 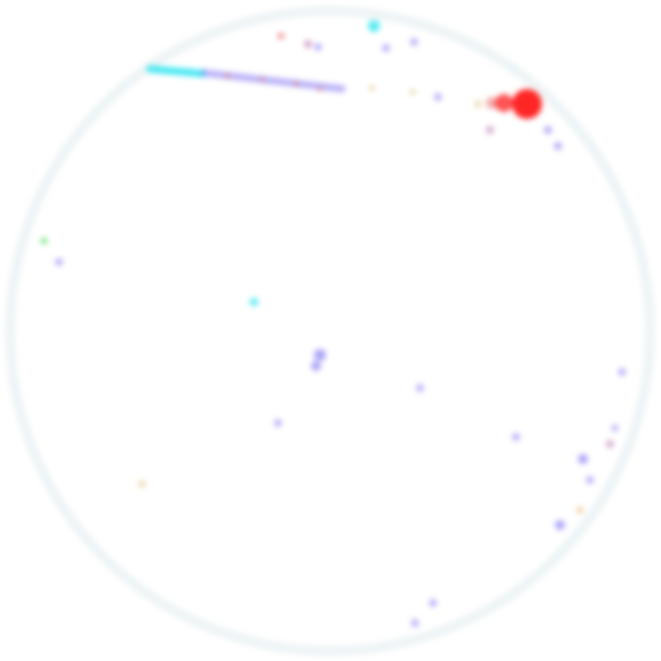 What do you see at coordinates (254, 302) in the screenshot?
I see `center-cyan-dot` at bounding box center [254, 302].